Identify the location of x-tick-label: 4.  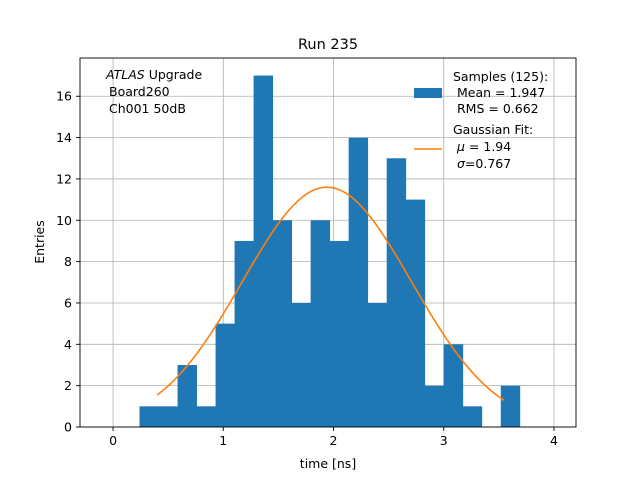
(554, 440).